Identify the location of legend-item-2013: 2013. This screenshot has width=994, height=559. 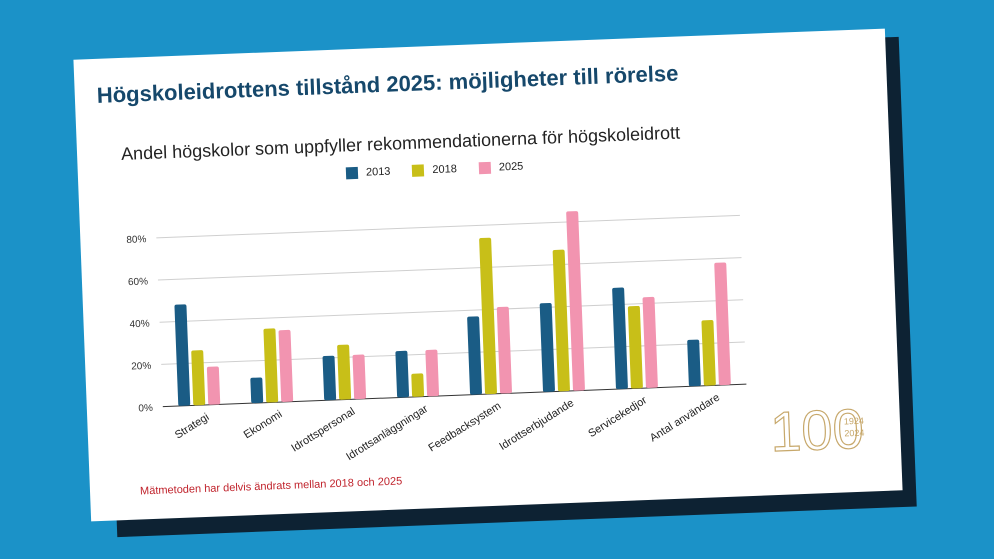
(368, 172).